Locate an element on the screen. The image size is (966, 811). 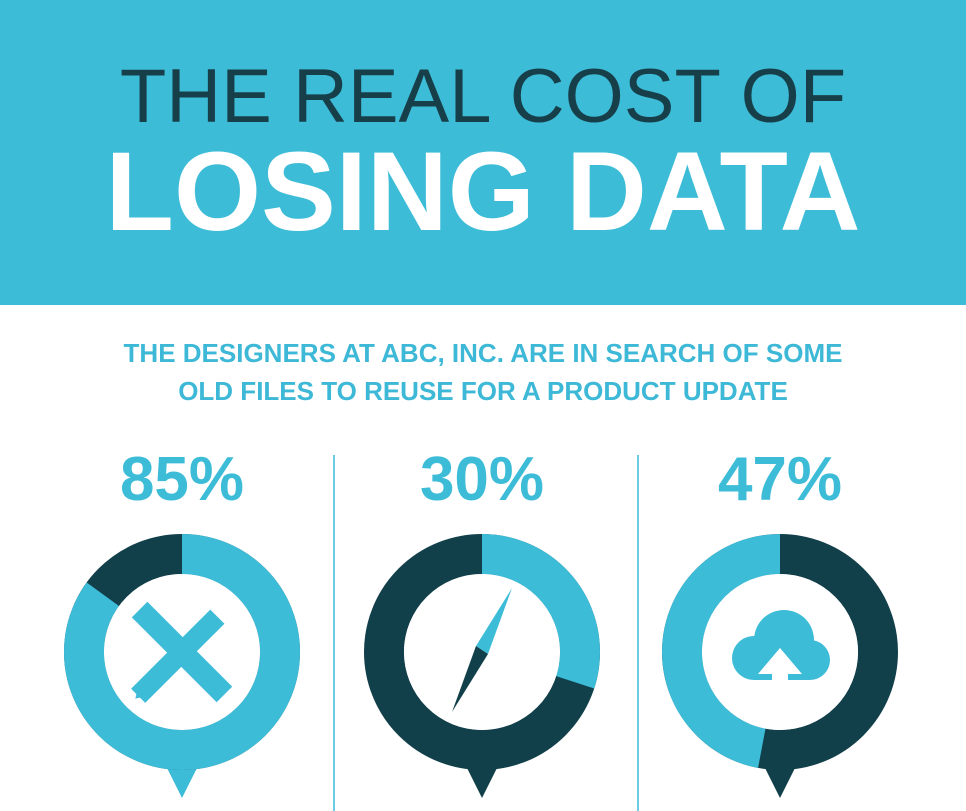
title-line1: THE REAL COST OF is located at coordinates (483, 96).